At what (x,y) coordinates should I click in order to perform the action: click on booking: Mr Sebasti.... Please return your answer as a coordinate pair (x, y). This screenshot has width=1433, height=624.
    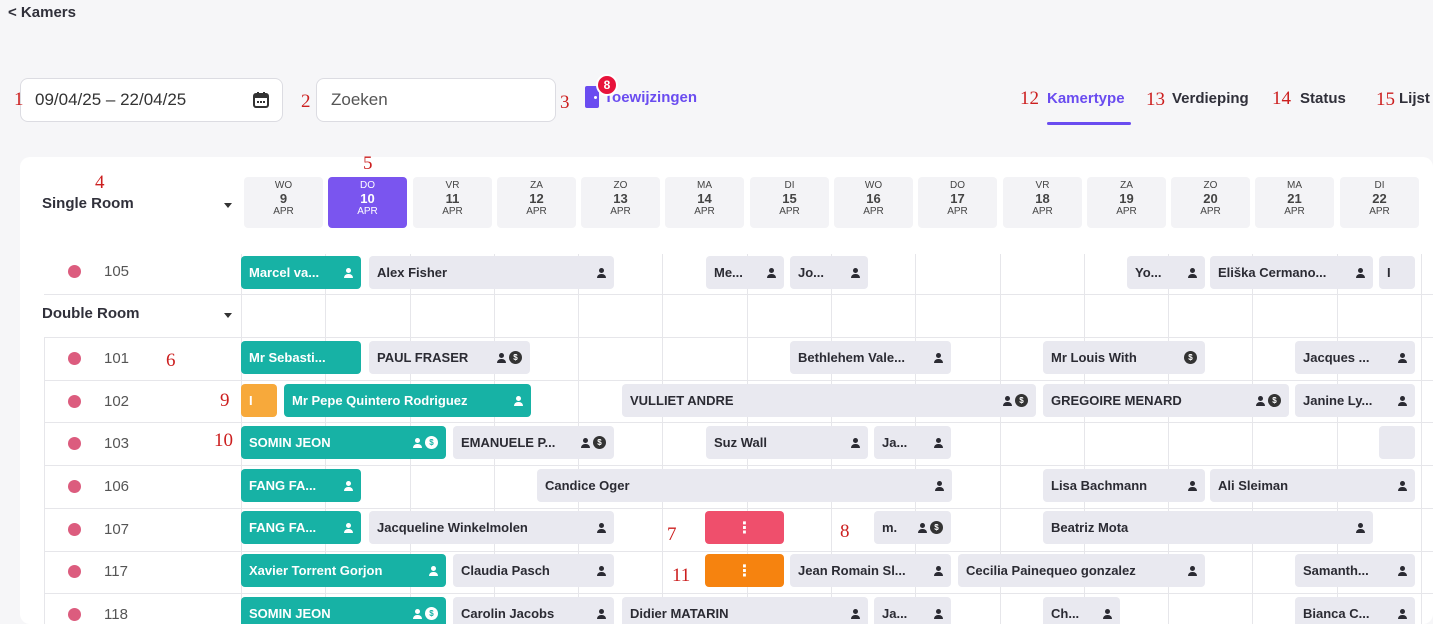
    Looking at the image, I should click on (301, 357).